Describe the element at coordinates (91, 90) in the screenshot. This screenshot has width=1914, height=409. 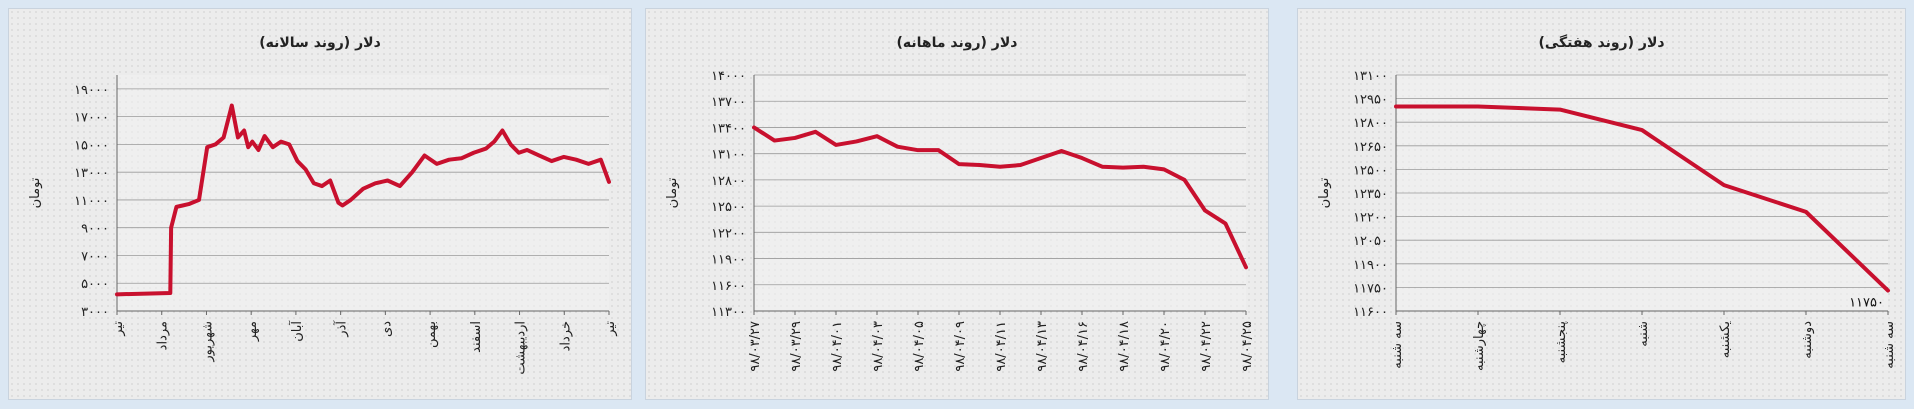
I see `y-tick-label: ۱۹۰۰۰` at that location.